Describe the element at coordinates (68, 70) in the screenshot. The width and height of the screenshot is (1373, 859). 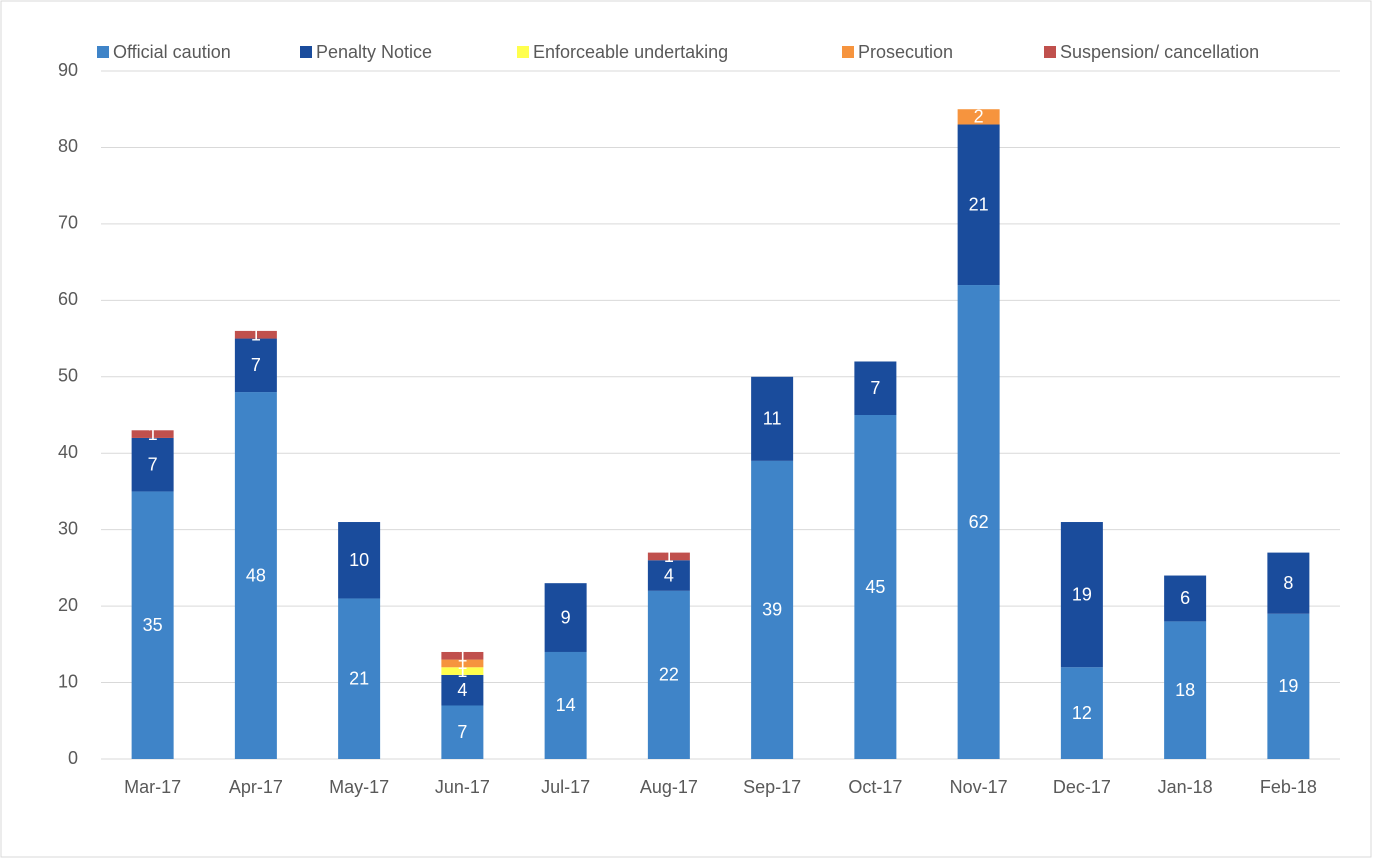
I see `y-tick-label: 90` at that location.